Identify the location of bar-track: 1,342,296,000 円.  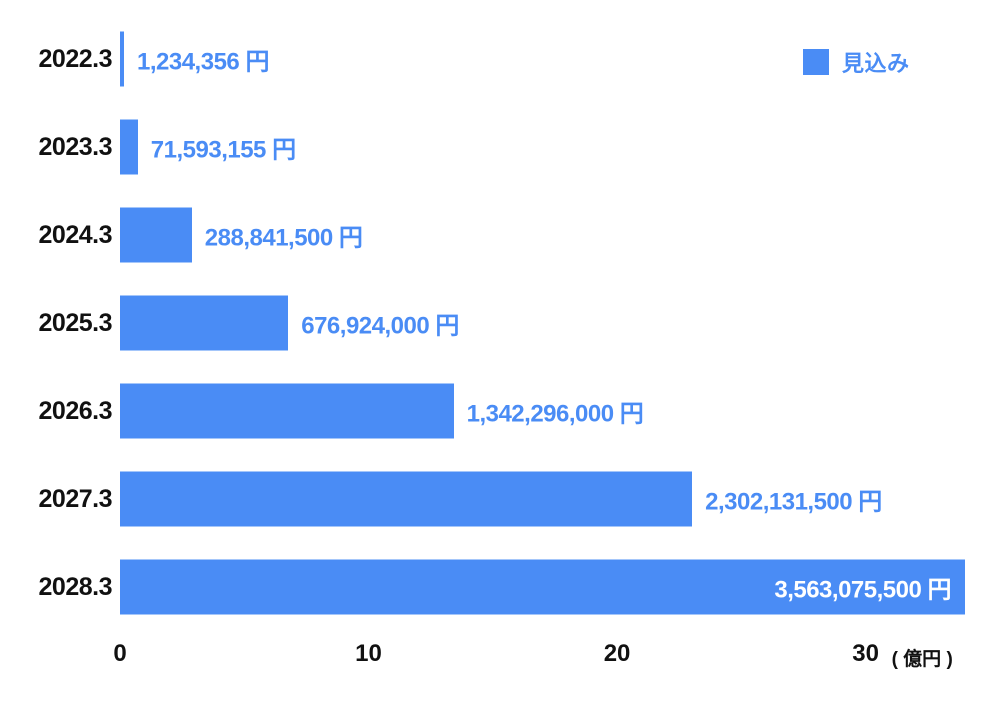
(542, 411).